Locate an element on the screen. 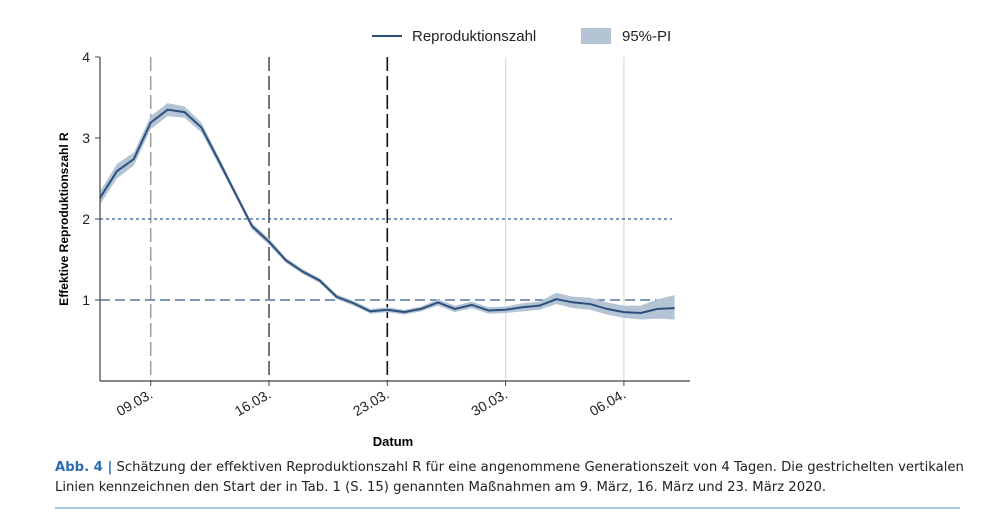 This screenshot has width=1003, height=526. y-axis-label: Effektive Reproduktionszahl R is located at coordinates (64, 219).